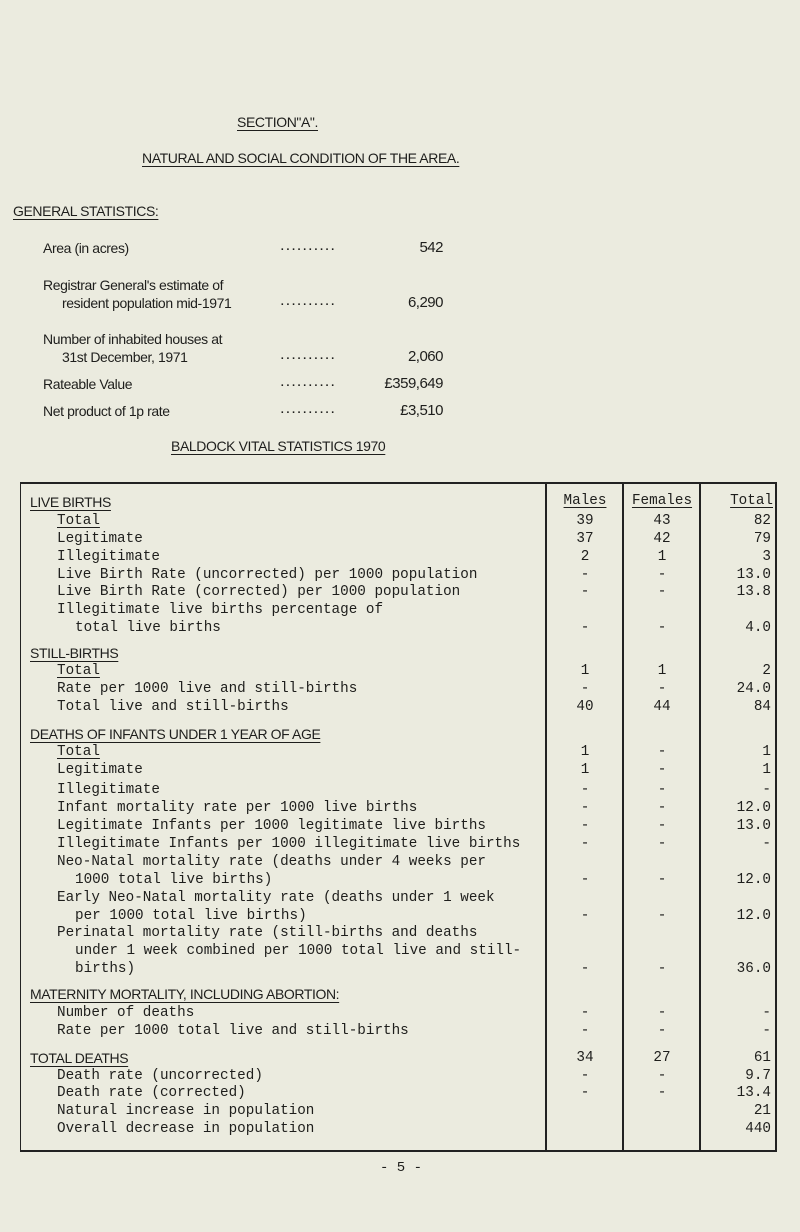  What do you see at coordinates (398, 790) in the screenshot?
I see `table-row: Illegitimate - - -` at bounding box center [398, 790].